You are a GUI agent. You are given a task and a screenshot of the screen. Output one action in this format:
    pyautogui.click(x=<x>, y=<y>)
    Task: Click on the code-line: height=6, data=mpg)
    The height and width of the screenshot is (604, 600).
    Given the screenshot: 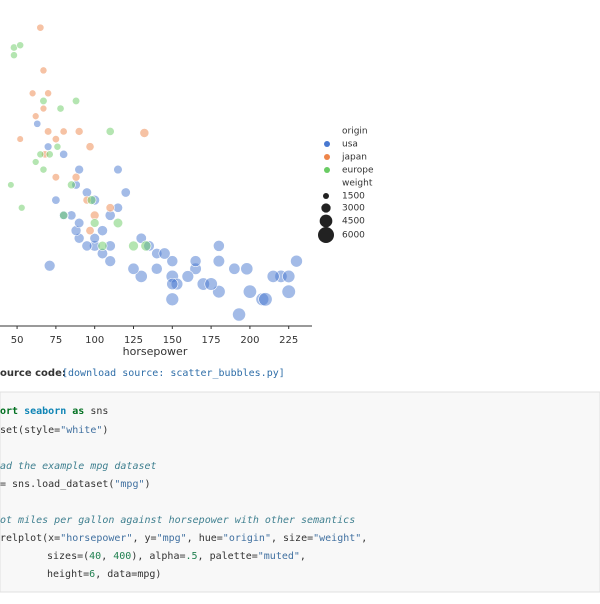 What is the action you would take?
    pyautogui.click(x=104, y=574)
    